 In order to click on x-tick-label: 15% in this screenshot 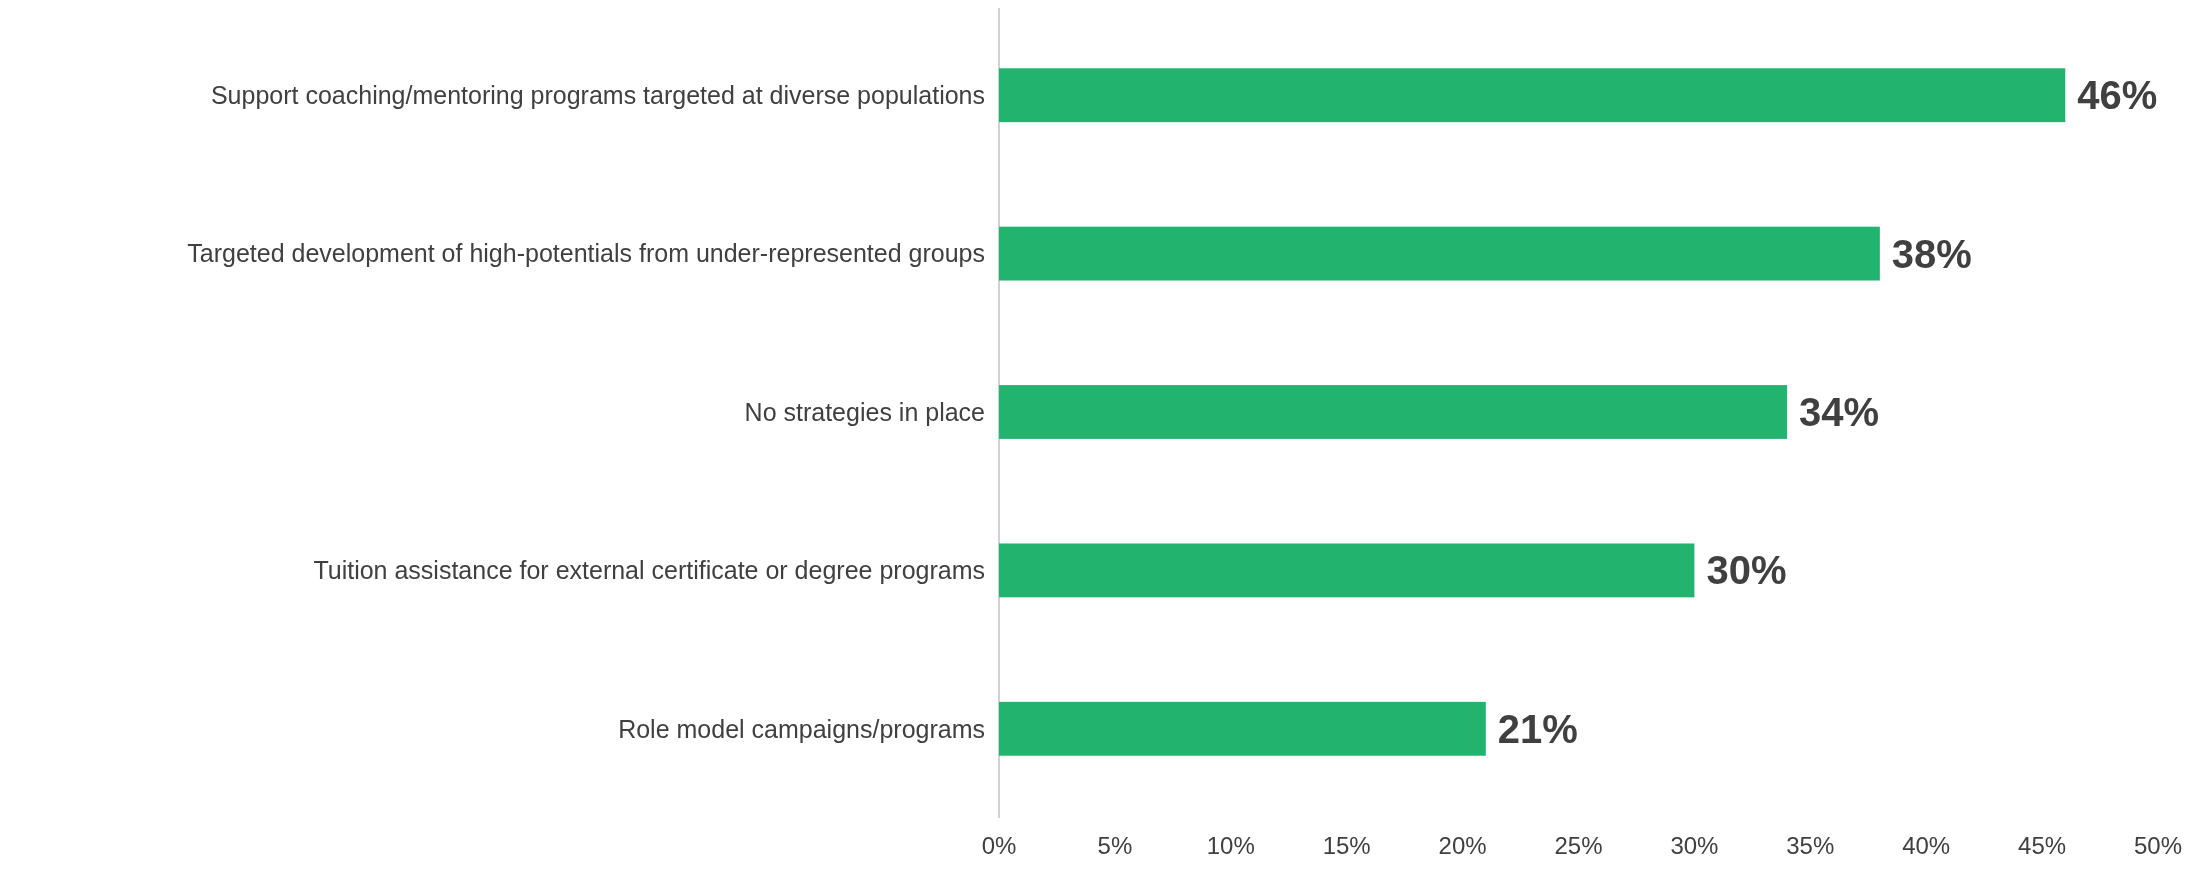, I will do `click(1346, 845)`.